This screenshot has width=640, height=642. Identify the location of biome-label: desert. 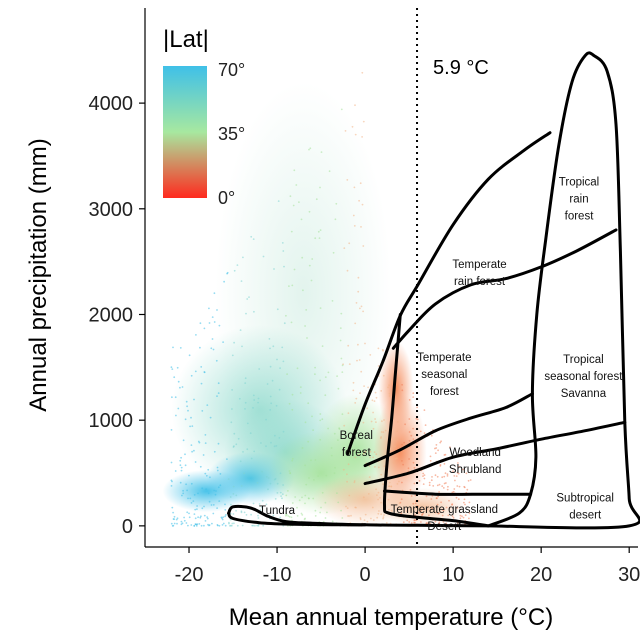
(585, 516).